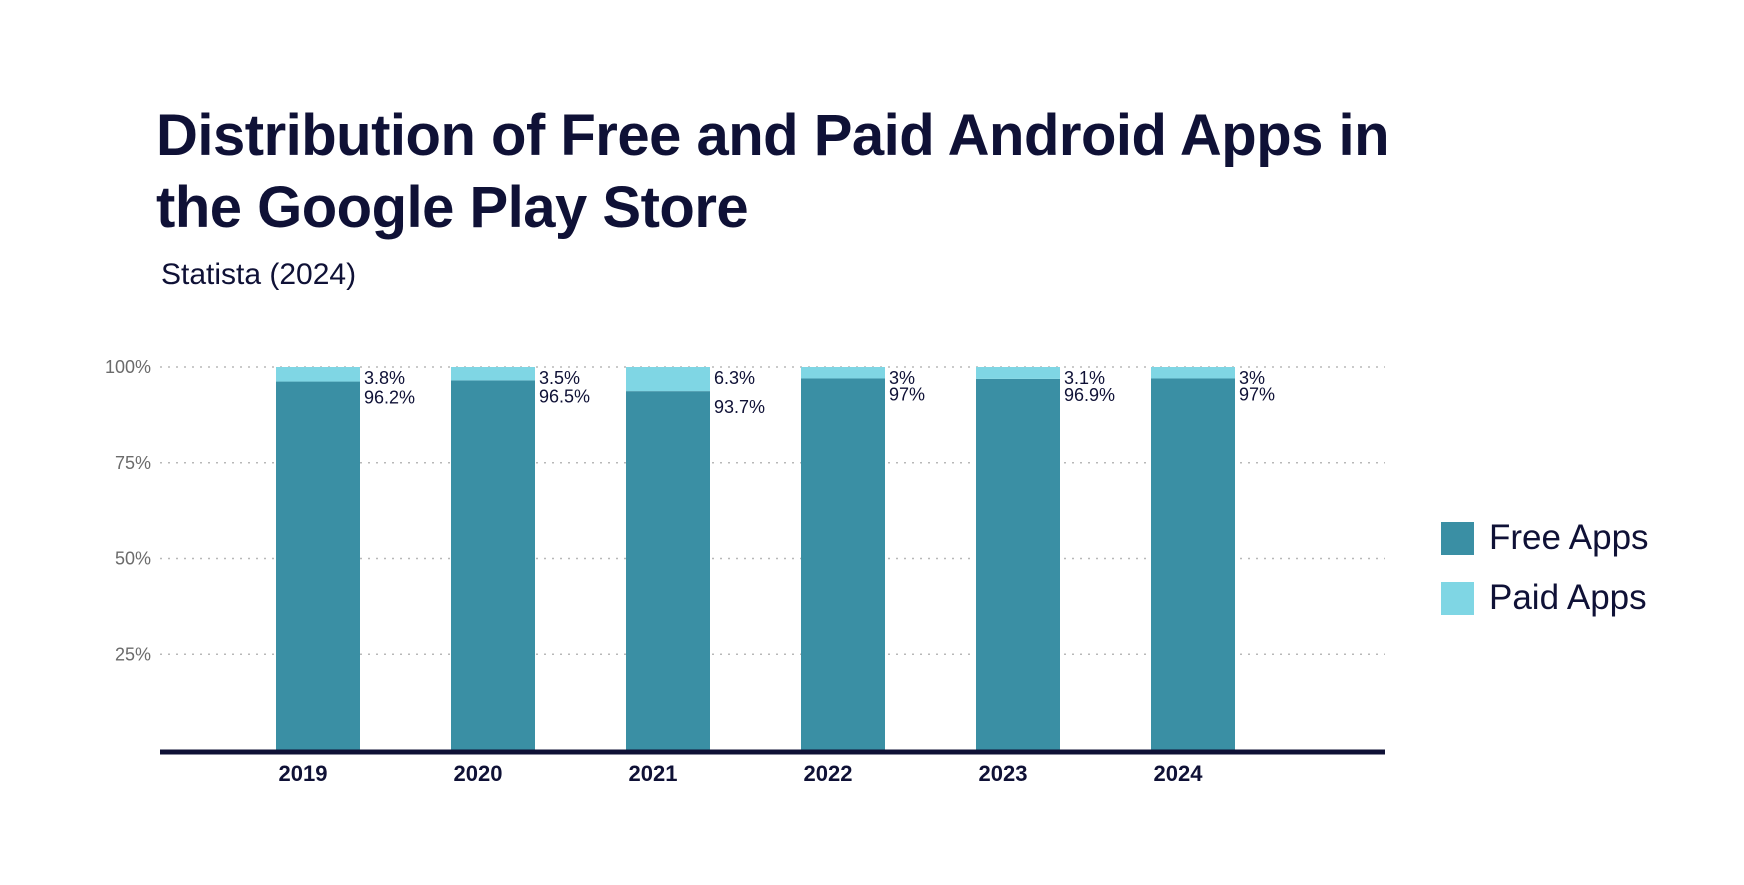 The height and width of the screenshot is (885, 1744). I want to click on x-tick-label-2020: 2020, so click(478, 773).